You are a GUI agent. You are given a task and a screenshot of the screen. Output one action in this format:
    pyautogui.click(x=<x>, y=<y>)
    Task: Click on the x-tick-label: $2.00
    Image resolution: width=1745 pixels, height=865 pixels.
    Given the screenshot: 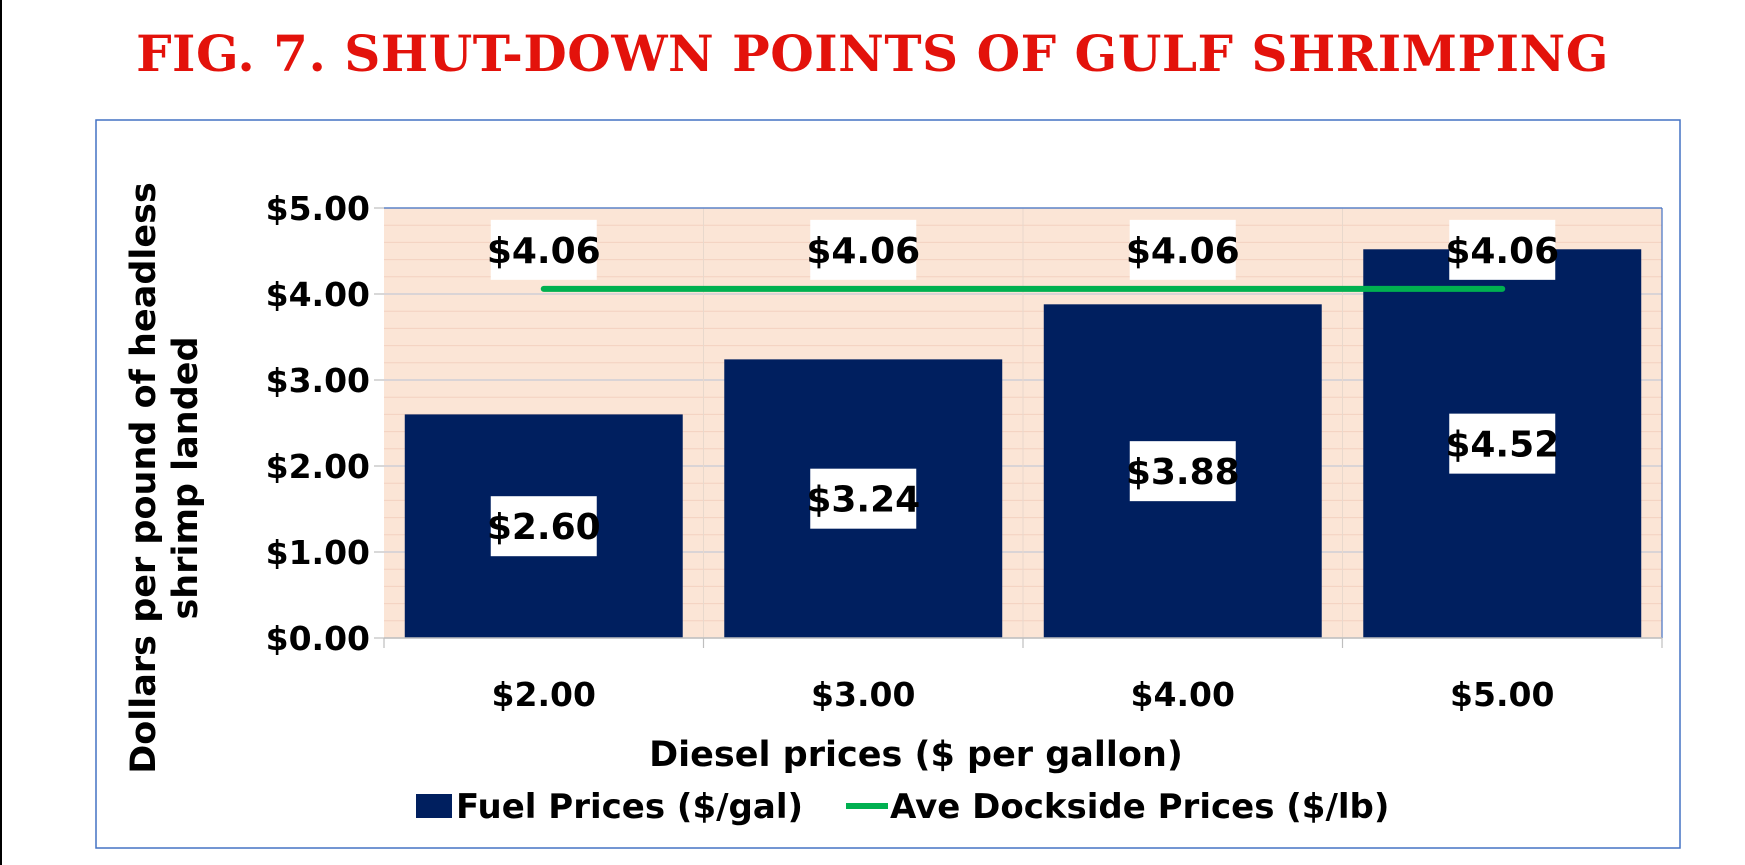 What is the action you would take?
    pyautogui.click(x=544, y=694)
    